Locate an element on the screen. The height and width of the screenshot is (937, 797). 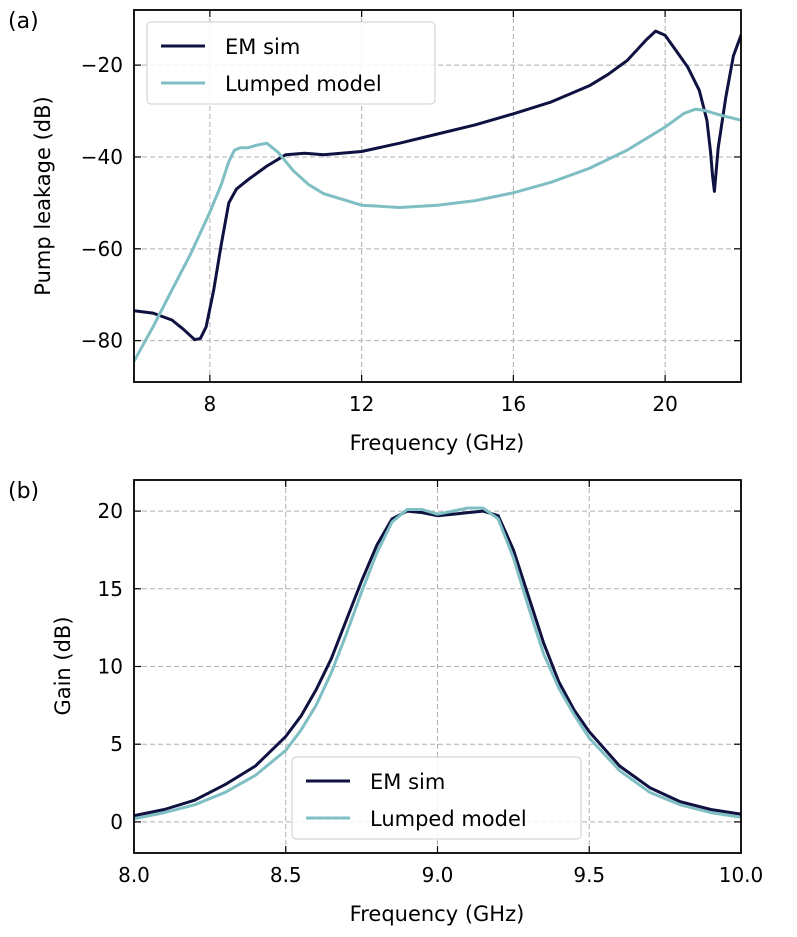
y-tick-label: 15 is located at coordinates (110, 589).